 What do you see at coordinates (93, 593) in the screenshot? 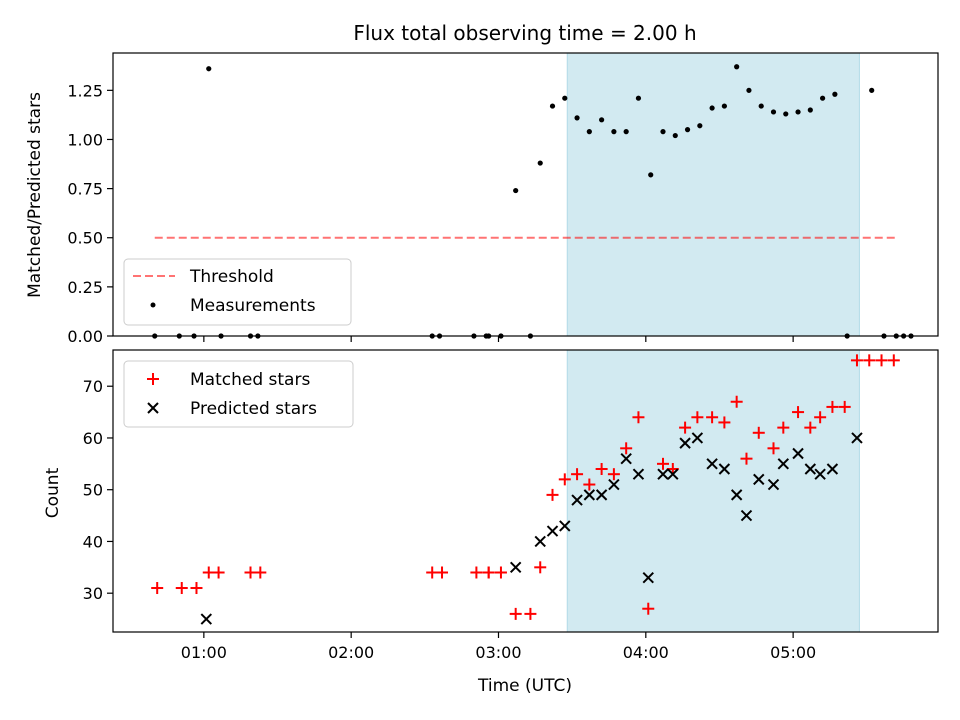
I see `bottom-y-tick-label: 30` at bounding box center [93, 593].